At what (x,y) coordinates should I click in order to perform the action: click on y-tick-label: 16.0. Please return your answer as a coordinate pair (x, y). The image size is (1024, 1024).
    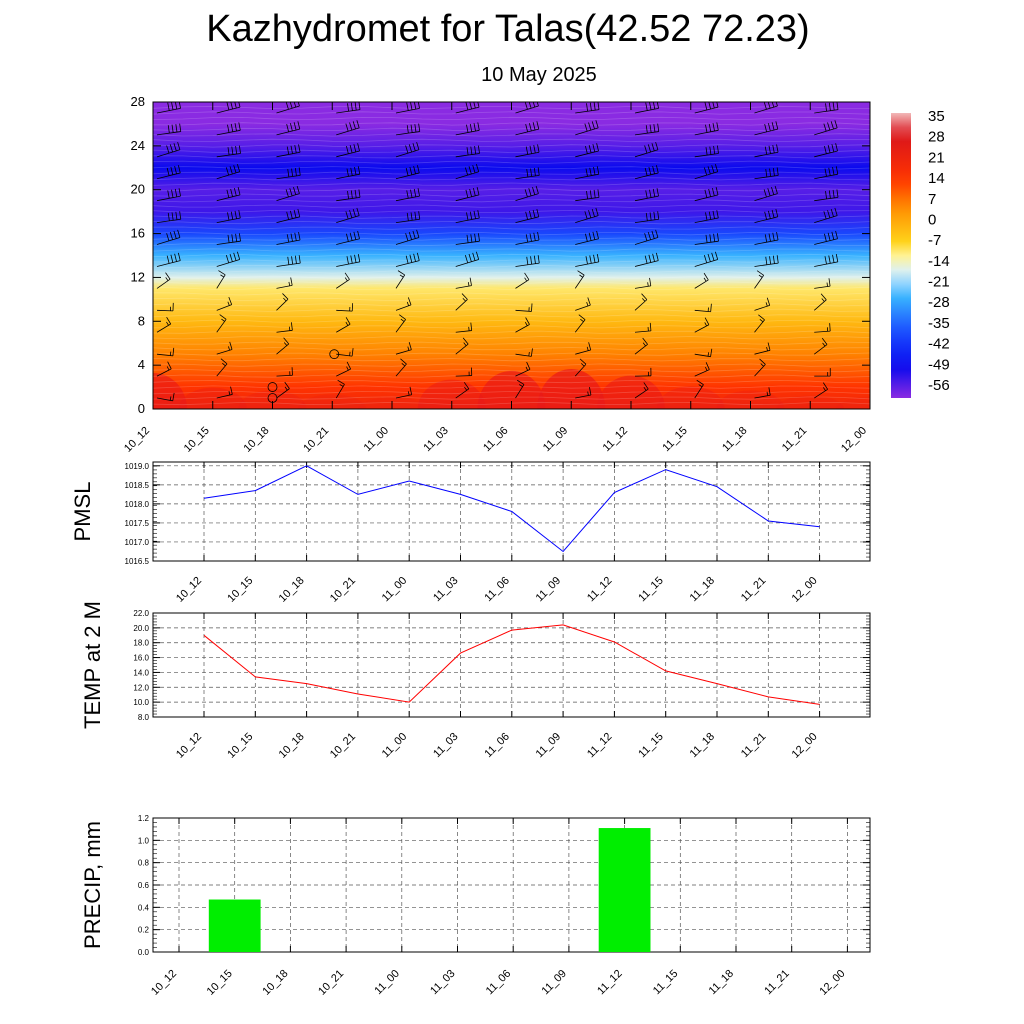
    Looking at the image, I should click on (141, 658).